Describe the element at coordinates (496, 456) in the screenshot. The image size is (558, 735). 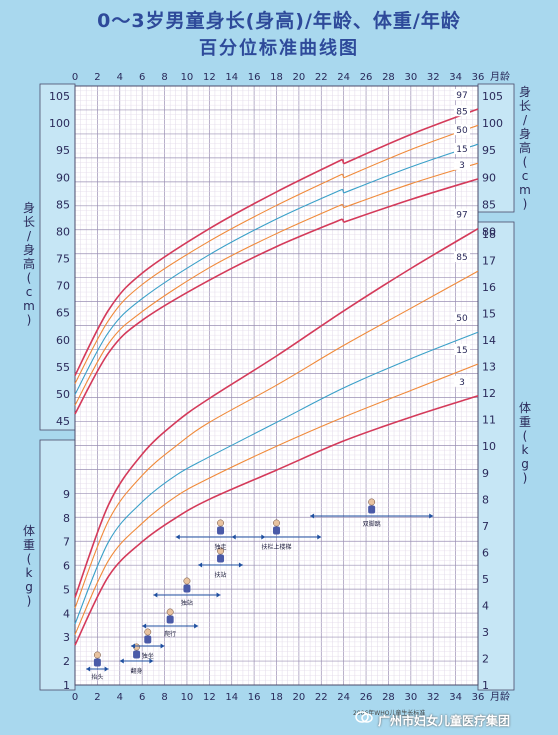
I see `right-weight-axis-panel` at that location.